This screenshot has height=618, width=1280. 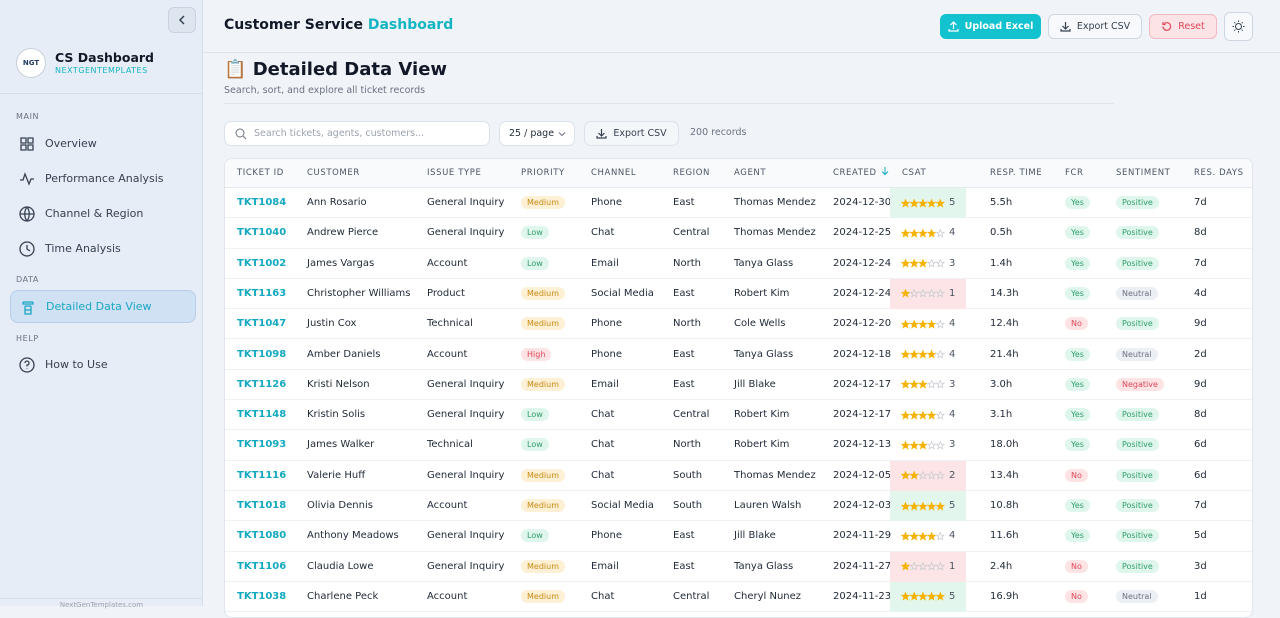 I want to click on reset-button: Reset, so click(x=1183, y=26).